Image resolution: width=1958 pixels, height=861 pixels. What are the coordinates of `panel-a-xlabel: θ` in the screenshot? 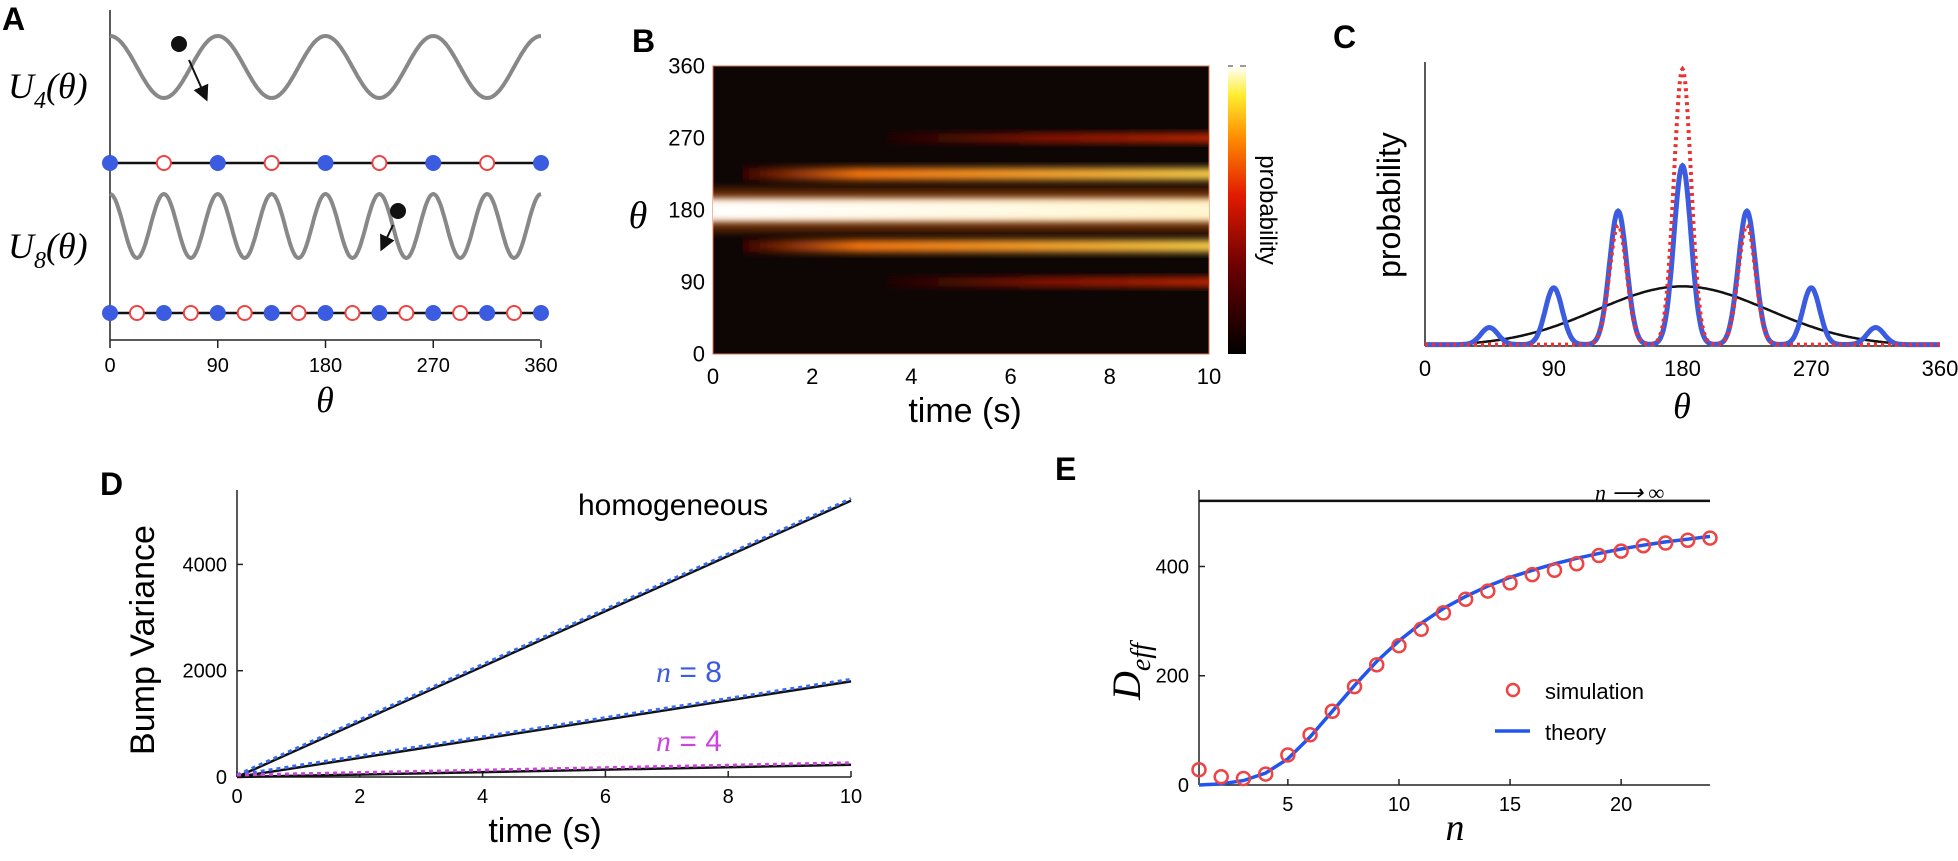 It's located at (325, 400).